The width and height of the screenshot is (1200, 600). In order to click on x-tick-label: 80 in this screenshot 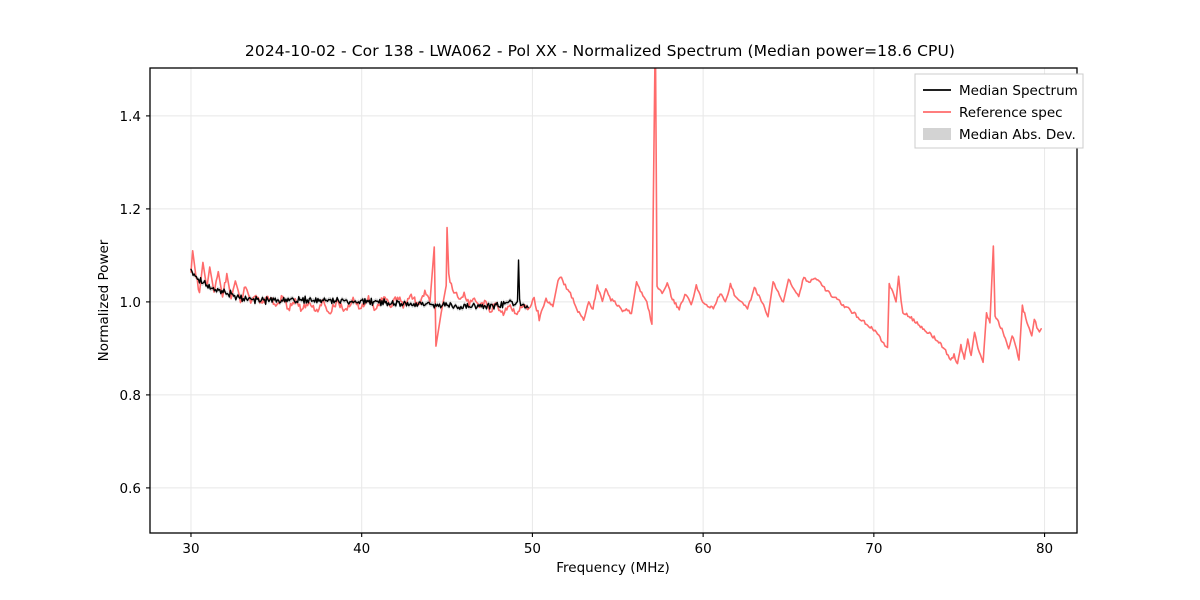, I will do `click(1044, 549)`.